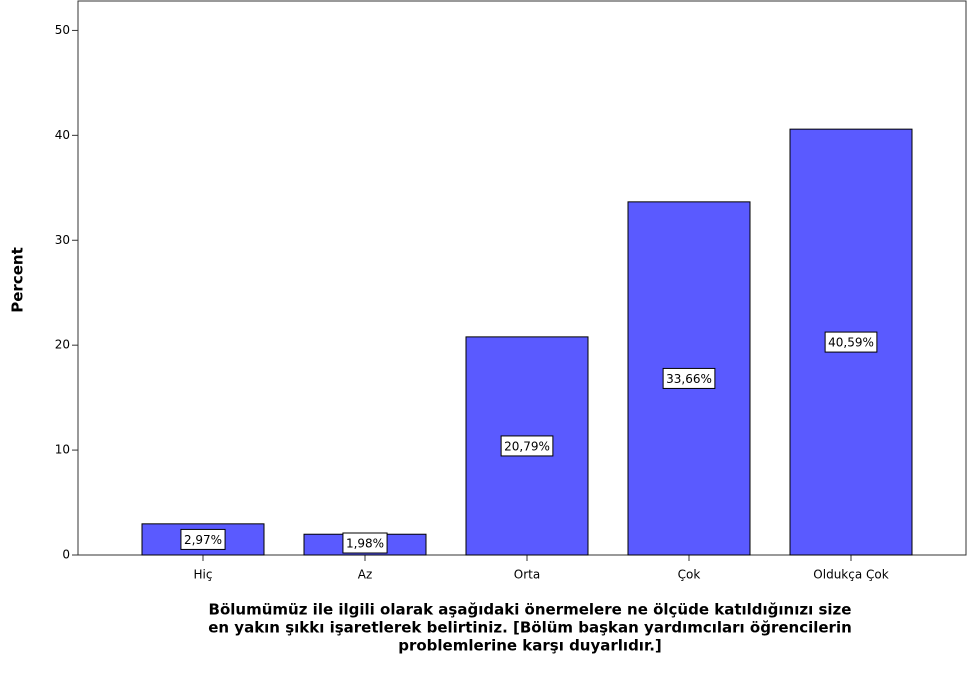  Describe the element at coordinates (66, 555) in the screenshot. I see `y-tick-label: 0` at that location.